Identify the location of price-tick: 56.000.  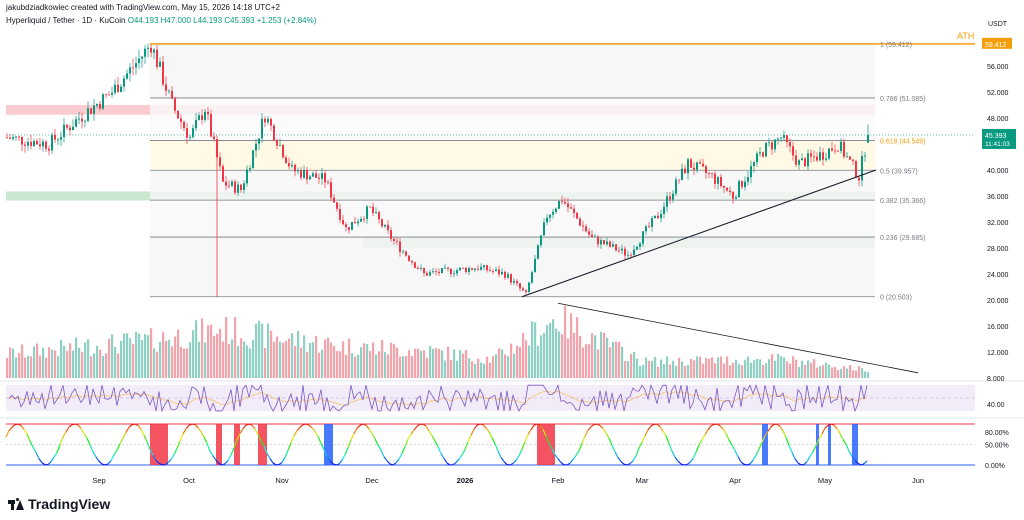
(998, 67).